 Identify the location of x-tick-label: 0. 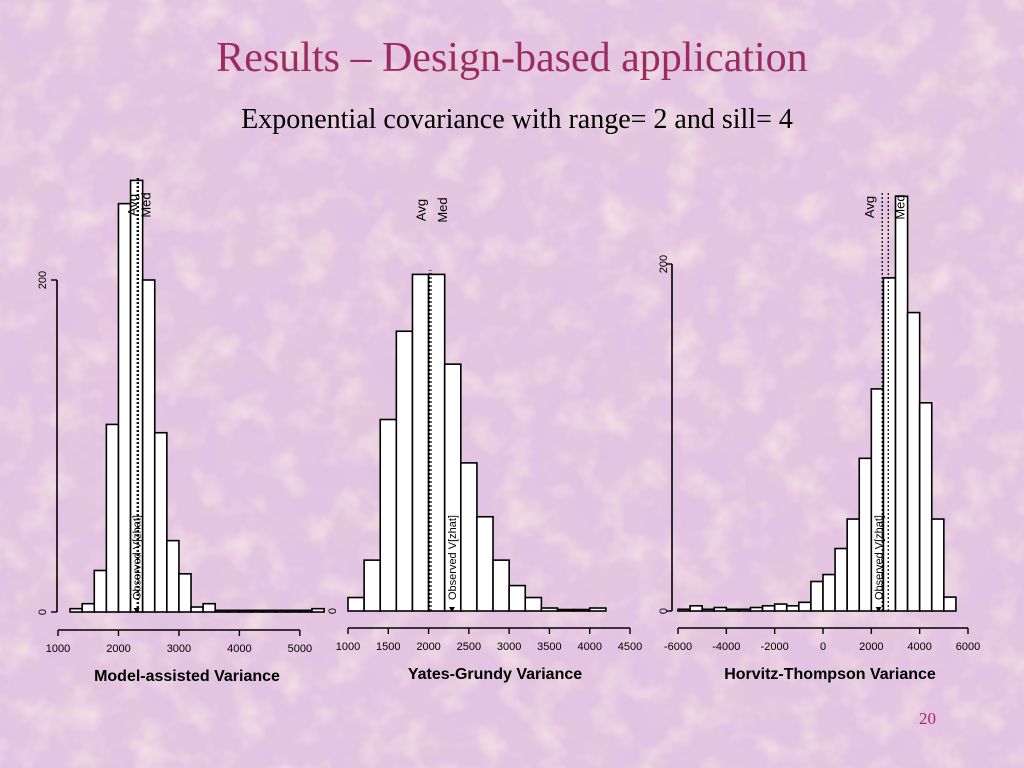
(823, 647).